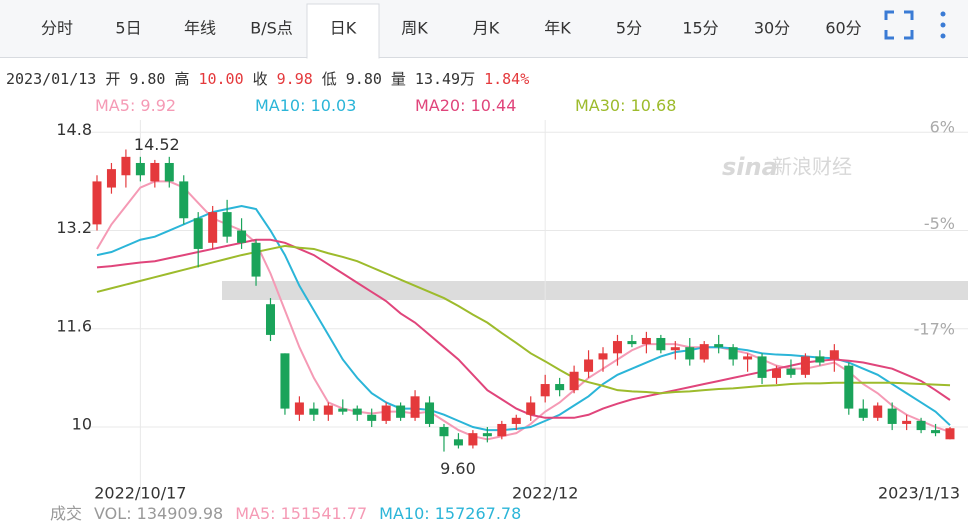 The image size is (968, 528). What do you see at coordinates (343, 57) in the screenshot?
I see `active-tab-cover` at bounding box center [343, 57].